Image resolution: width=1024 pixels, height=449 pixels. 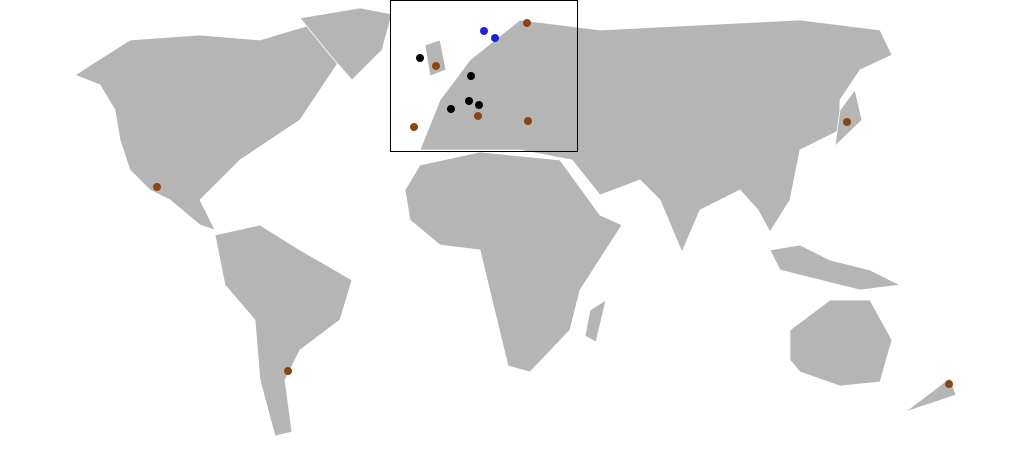 What do you see at coordinates (283, 330) in the screenshot?
I see `south-america` at bounding box center [283, 330].